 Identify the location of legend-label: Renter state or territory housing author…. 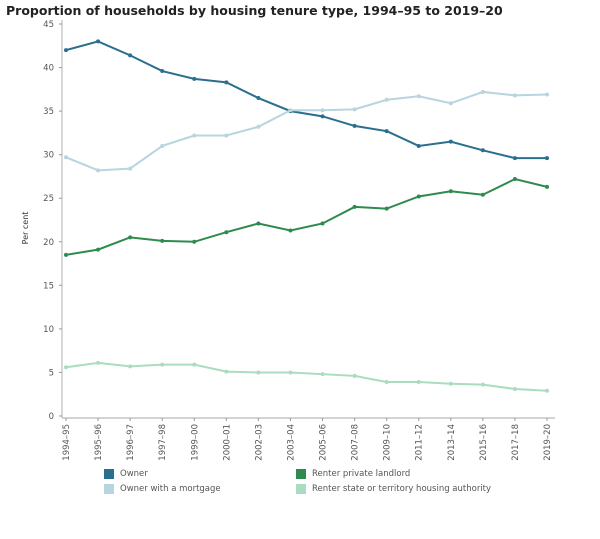
(402, 489).